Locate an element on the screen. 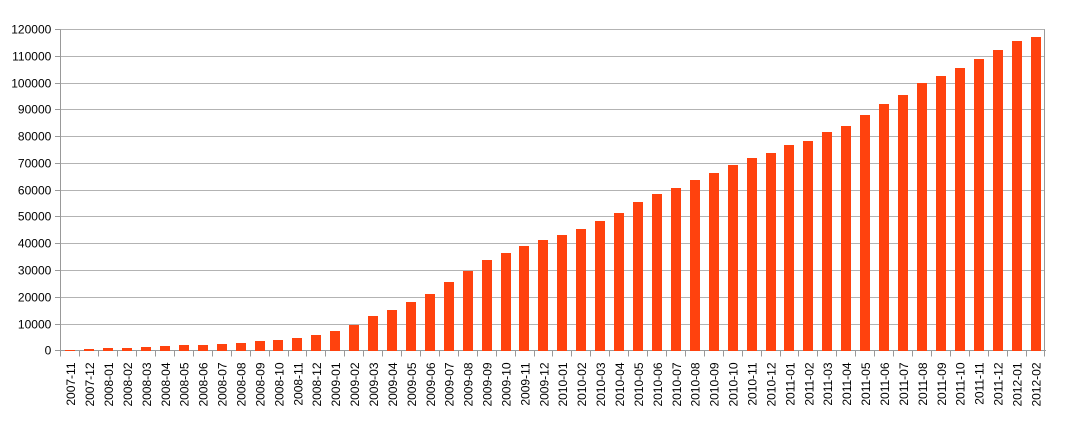 The width and height of the screenshot is (1067, 421). svg-text: 2010-06 is located at coordinates (658, 384).